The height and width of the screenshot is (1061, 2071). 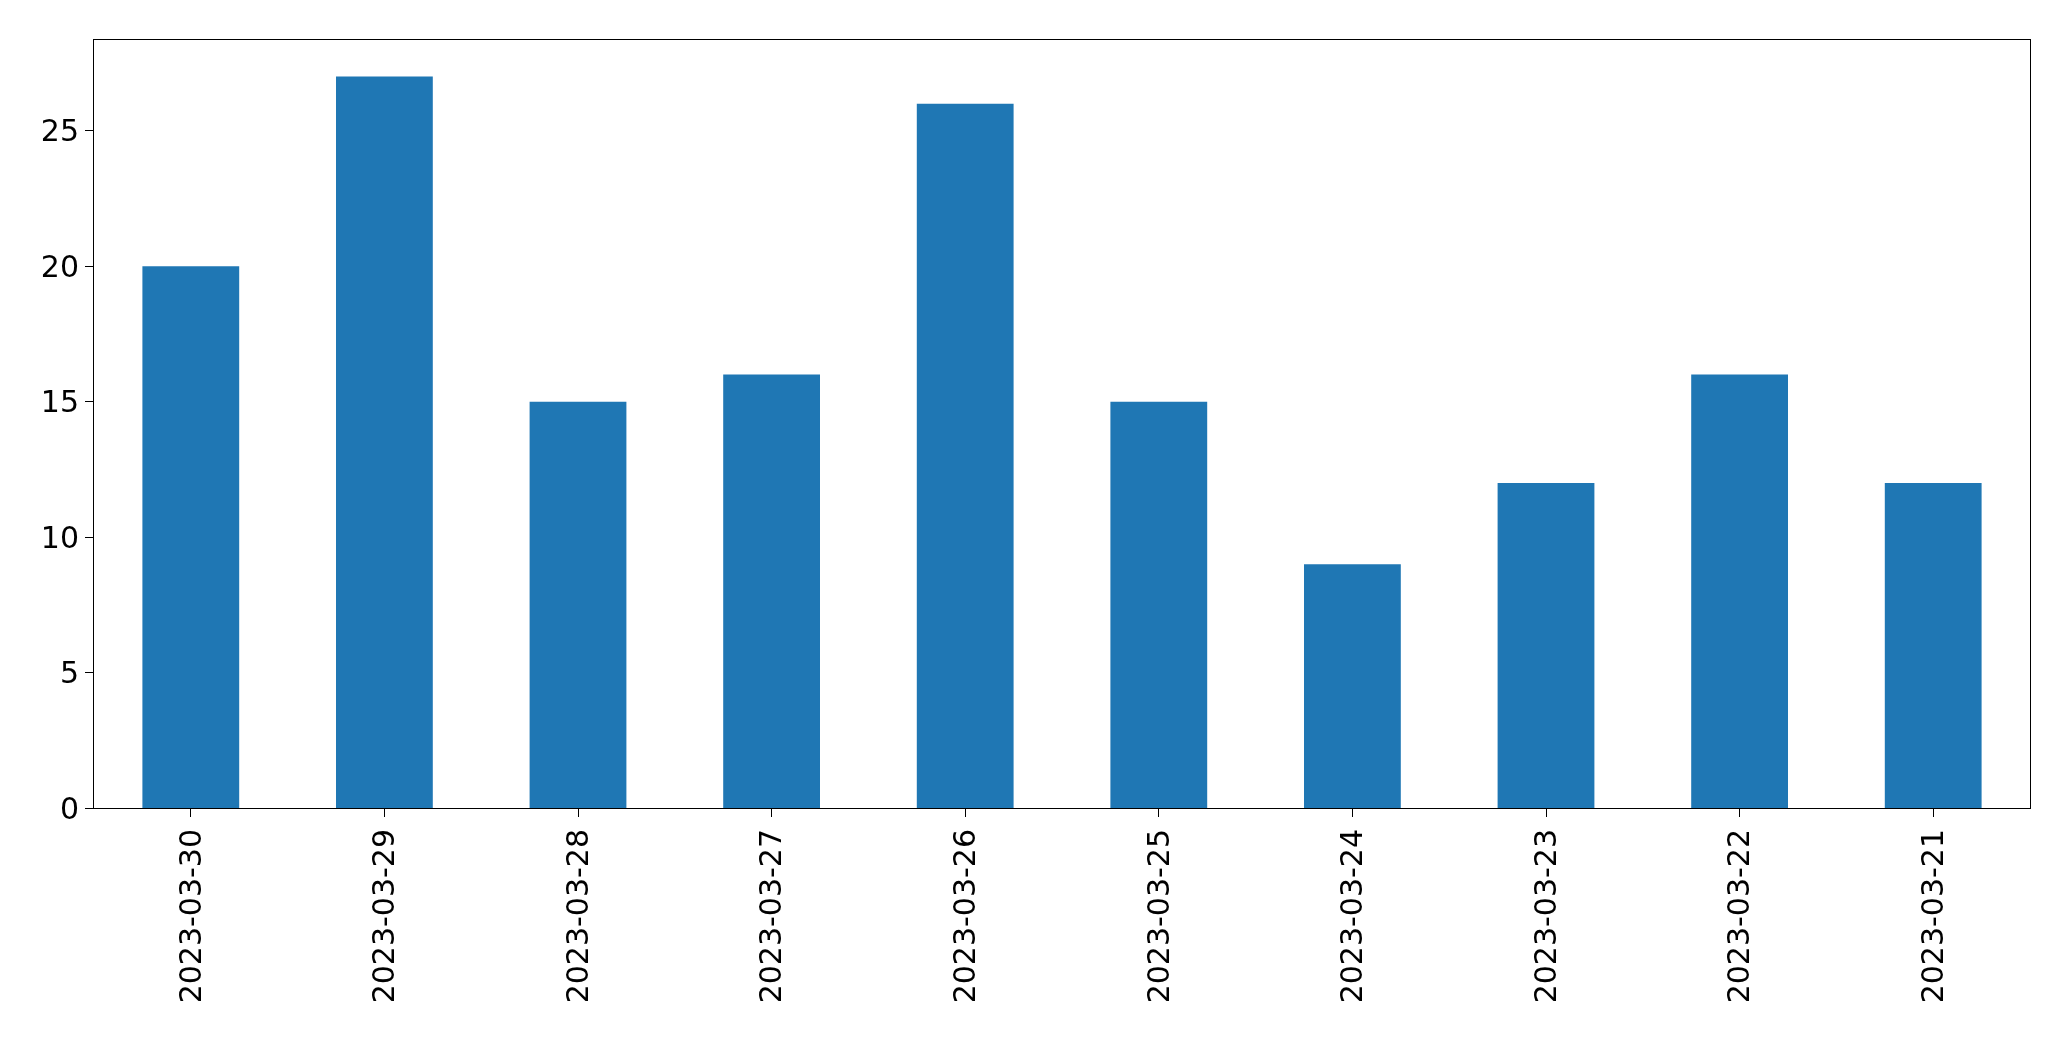 What do you see at coordinates (59, 131) in the screenshot?
I see `y-tick-label: 25` at bounding box center [59, 131].